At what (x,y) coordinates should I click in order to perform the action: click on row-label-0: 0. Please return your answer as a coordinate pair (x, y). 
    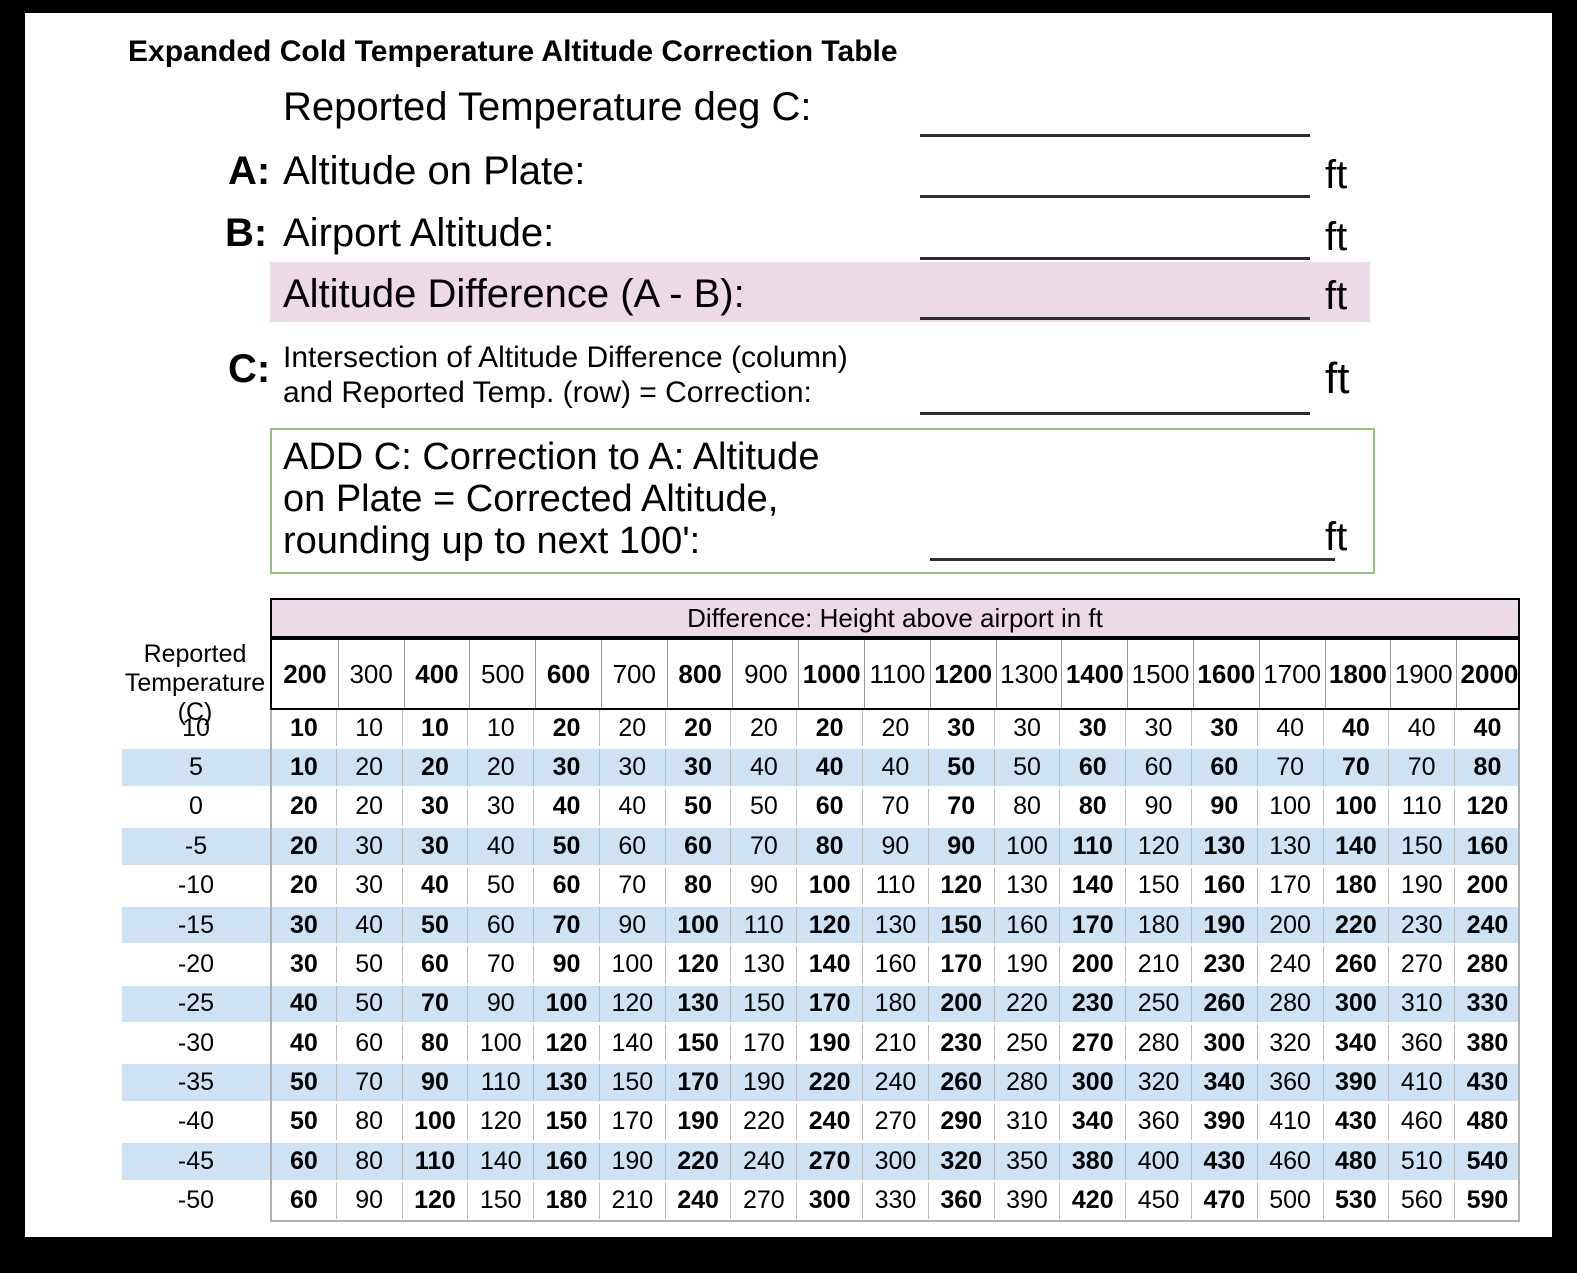
    Looking at the image, I should click on (196, 806).